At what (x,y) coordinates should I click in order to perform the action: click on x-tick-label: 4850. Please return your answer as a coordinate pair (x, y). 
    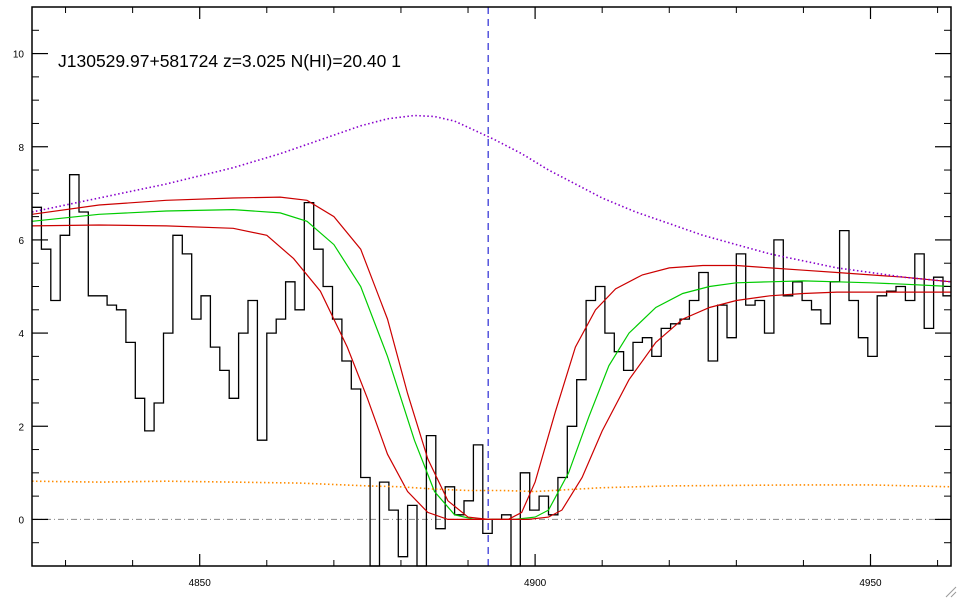
    Looking at the image, I should click on (200, 583).